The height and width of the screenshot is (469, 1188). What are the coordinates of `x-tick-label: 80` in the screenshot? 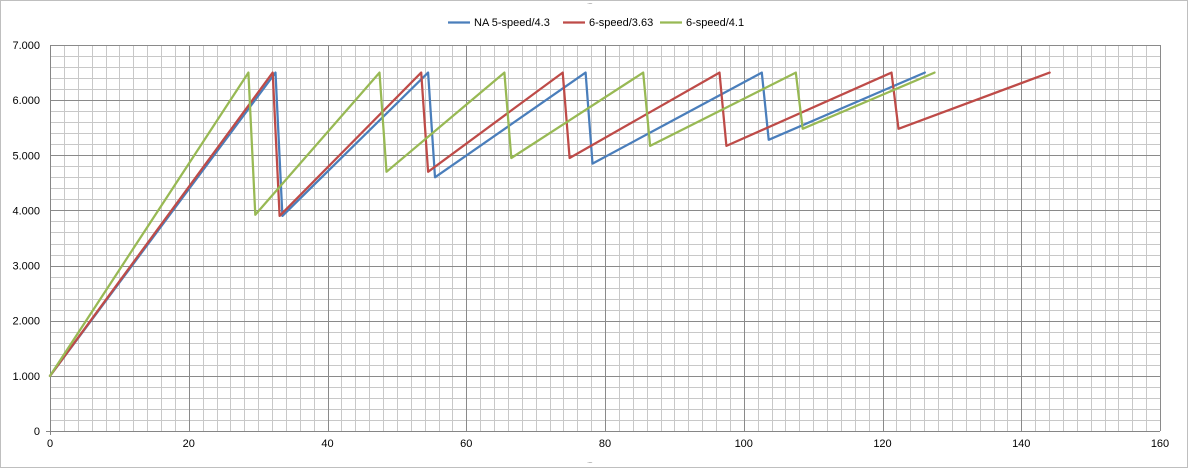 It's located at (605, 444).